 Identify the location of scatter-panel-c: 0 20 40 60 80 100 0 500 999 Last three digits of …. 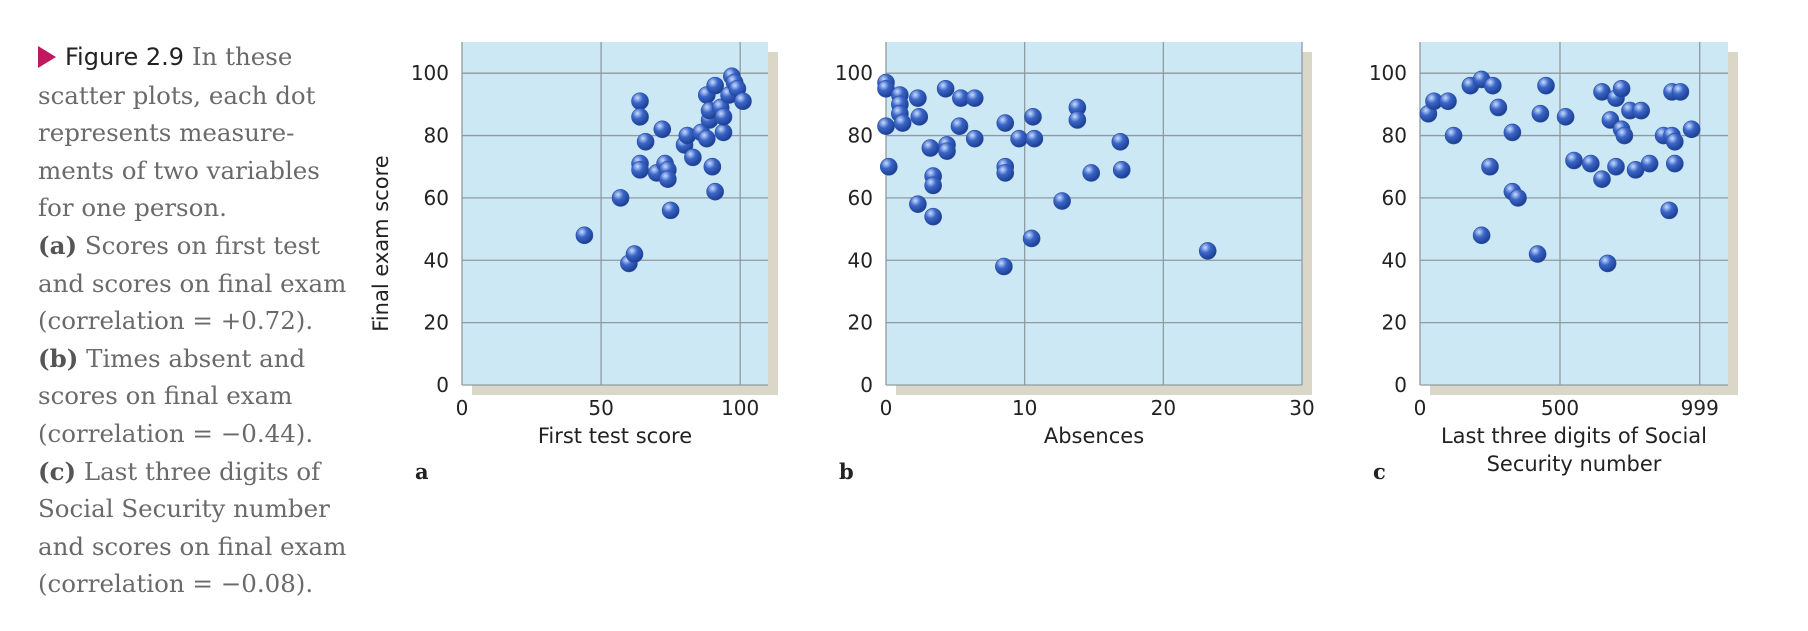
(1553, 263).